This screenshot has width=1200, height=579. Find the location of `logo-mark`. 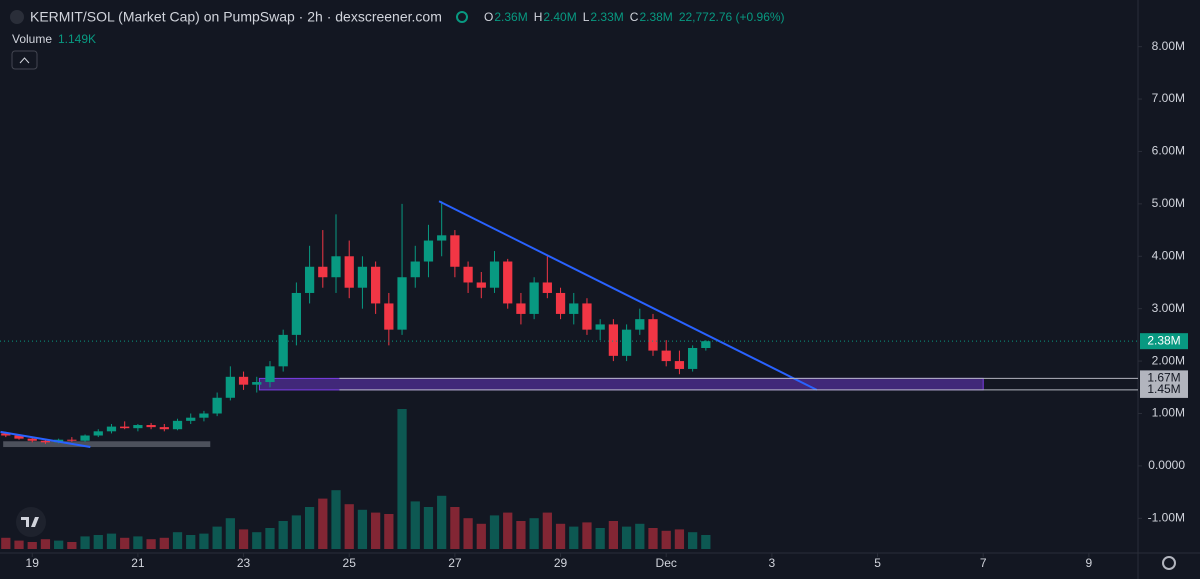

logo-mark is located at coordinates (30, 522).